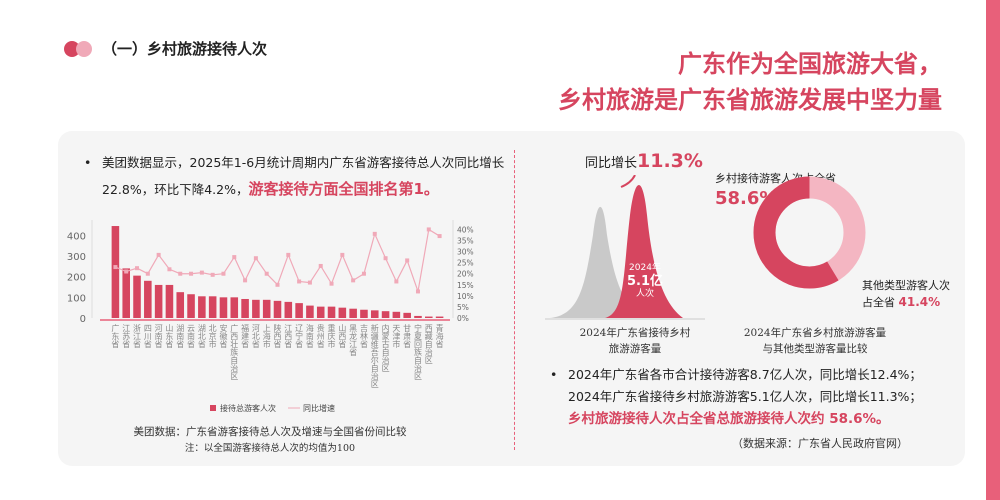  Describe the element at coordinates (465, 263) in the screenshot. I see `y2-tick: 25%` at that location.